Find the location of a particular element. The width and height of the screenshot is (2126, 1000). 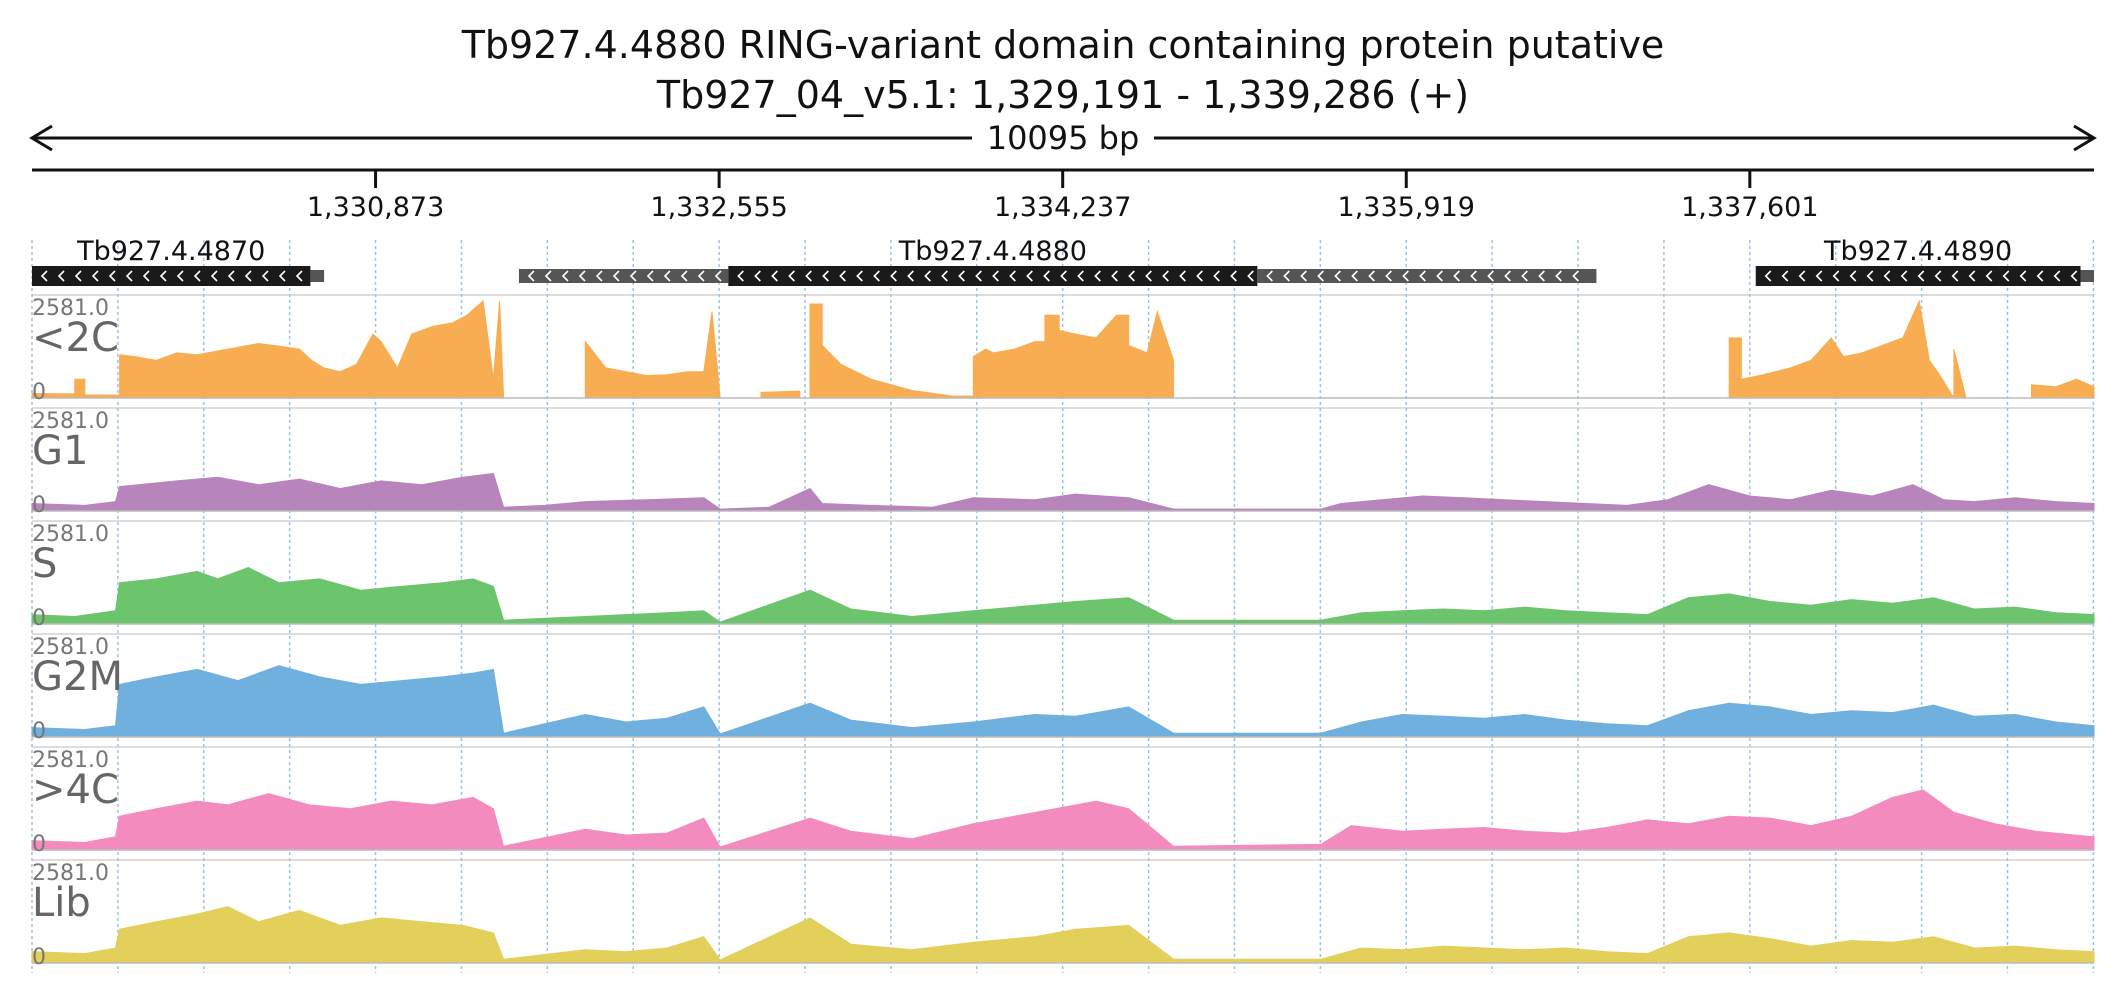

gene-feature: Tb927.4.4880 is located at coordinates (993, 261).